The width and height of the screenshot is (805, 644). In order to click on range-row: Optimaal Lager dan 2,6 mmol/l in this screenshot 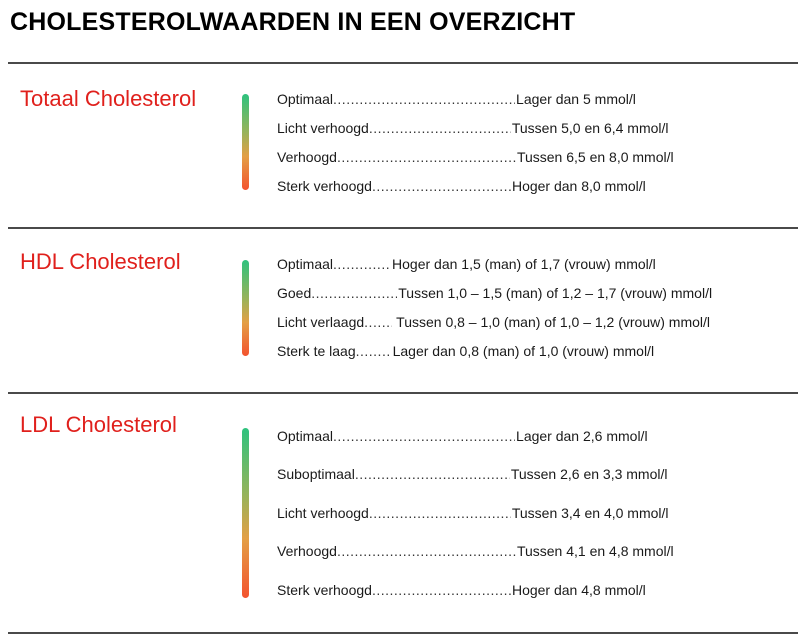, I will do `click(462, 436)`.